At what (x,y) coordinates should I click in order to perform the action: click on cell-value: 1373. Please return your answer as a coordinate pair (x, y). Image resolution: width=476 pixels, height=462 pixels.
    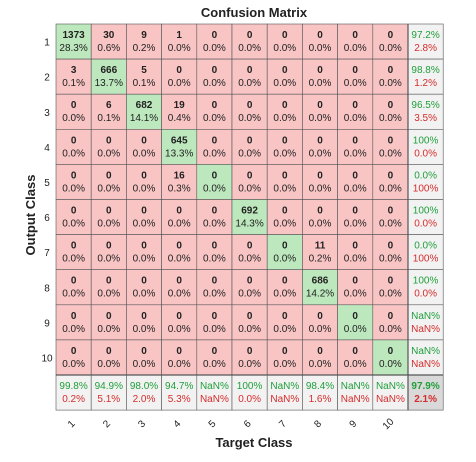
    Looking at the image, I should click on (73, 35).